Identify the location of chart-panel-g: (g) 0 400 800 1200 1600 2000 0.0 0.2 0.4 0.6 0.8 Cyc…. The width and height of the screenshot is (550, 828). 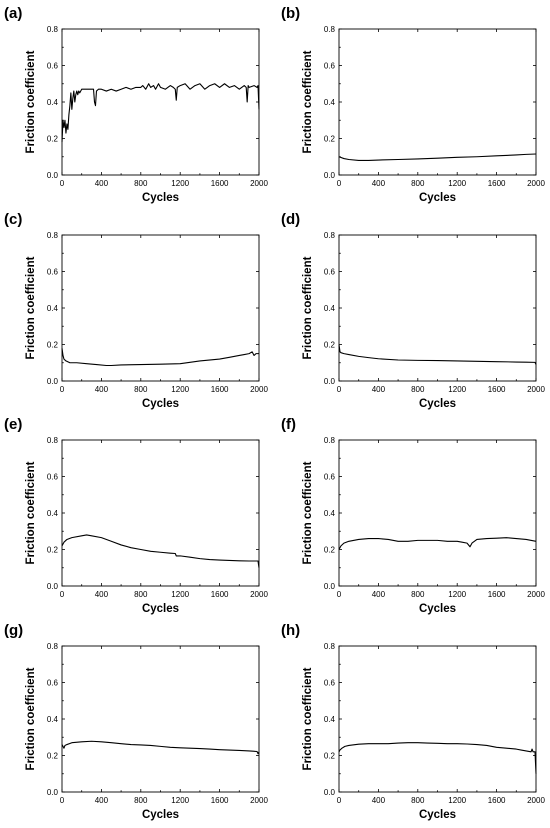
(136, 721).